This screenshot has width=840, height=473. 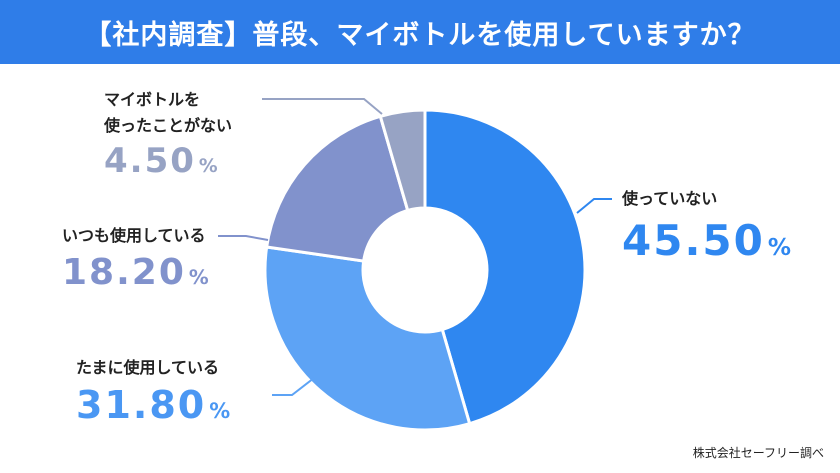 I want to click on label-not-using: 使っていない 45.50%, so click(x=706, y=228).